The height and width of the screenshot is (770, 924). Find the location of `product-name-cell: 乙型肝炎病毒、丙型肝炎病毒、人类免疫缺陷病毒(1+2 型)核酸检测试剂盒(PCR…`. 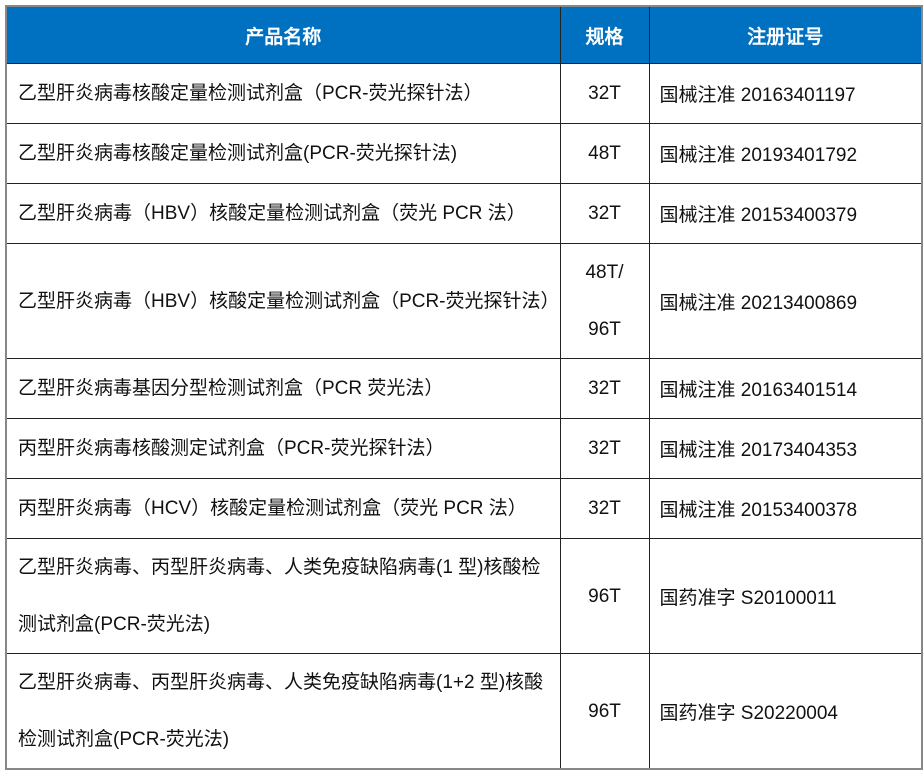

product-name-cell: 乙型肝炎病毒、丙型肝炎病毒、人类免疫缺陷病毒(1+2 型)核酸检测试剂盒(PCR… is located at coordinates (283, 711).